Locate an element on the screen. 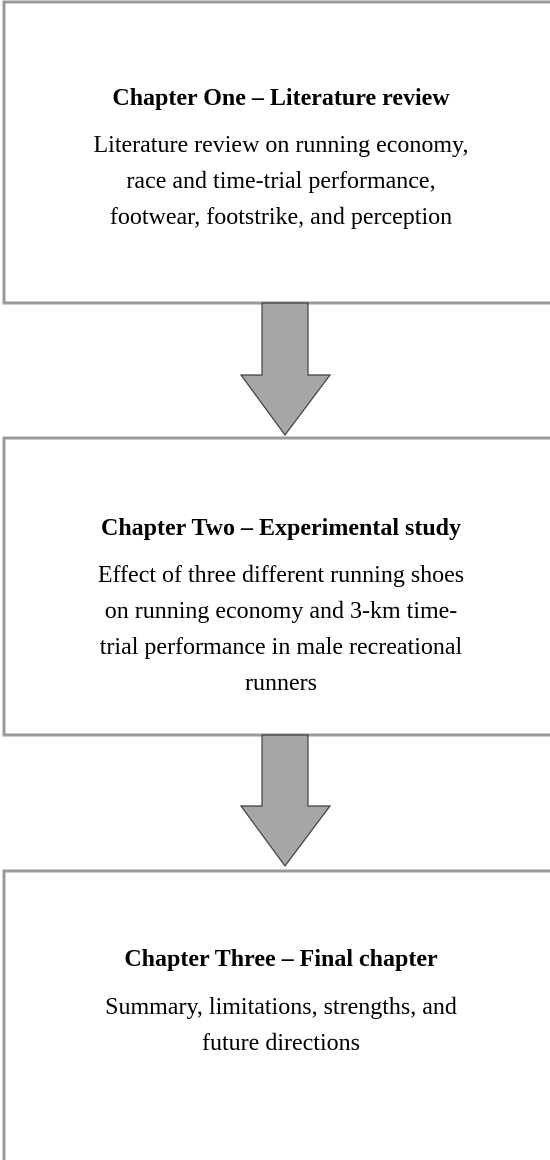  chapter-text: race and time-trial performance, is located at coordinates (280, 181).